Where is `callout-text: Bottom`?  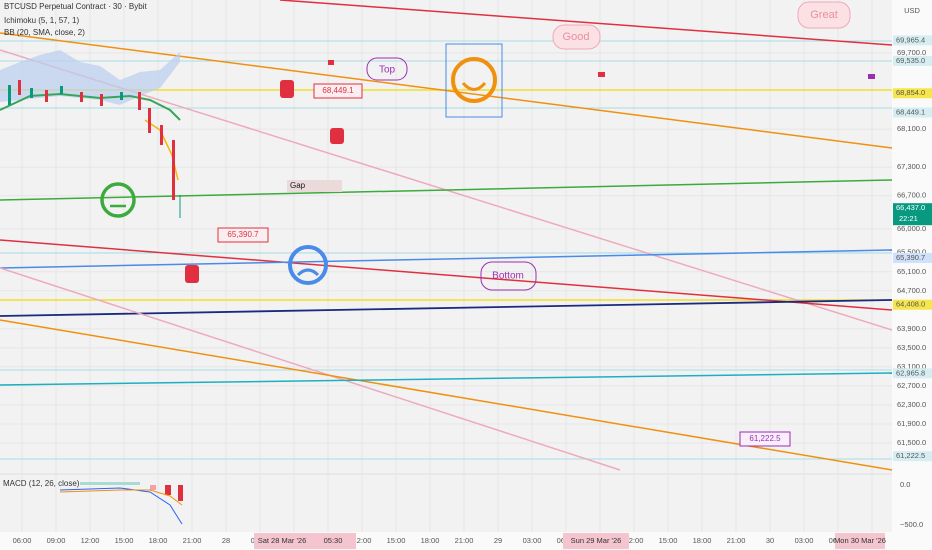
callout-text: Bottom is located at coordinates (508, 276).